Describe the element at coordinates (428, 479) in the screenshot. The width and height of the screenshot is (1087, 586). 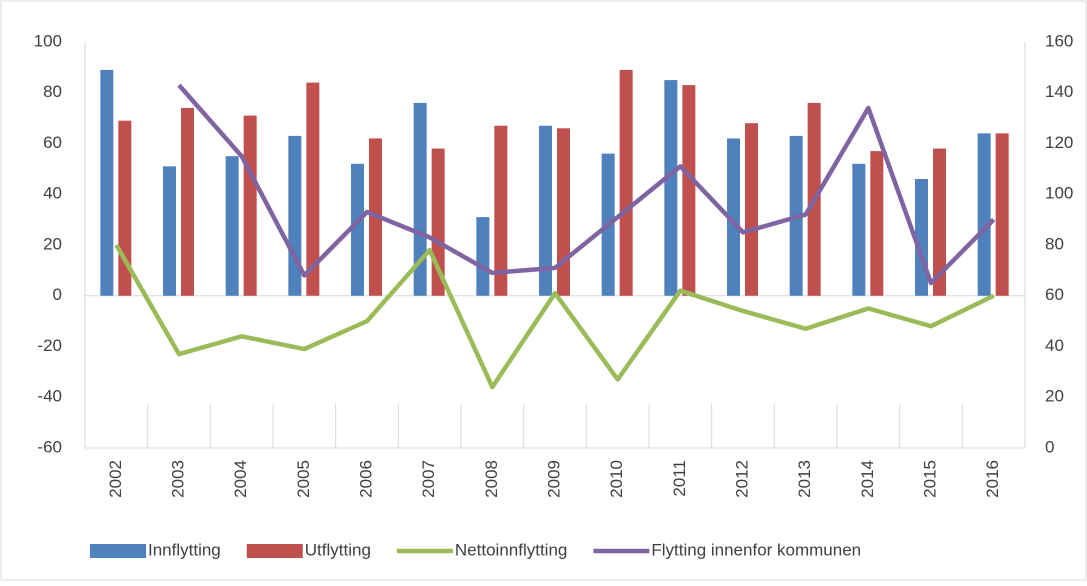
I see `x-tick-label: 2007` at that location.